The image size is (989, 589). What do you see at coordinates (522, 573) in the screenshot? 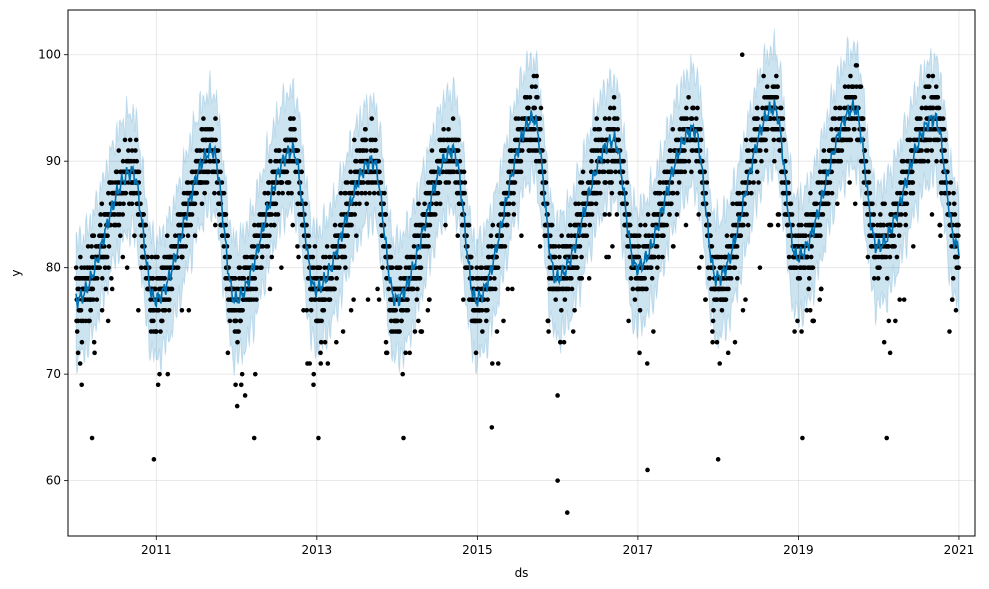
I see `x-axis-label: ds` at bounding box center [522, 573].